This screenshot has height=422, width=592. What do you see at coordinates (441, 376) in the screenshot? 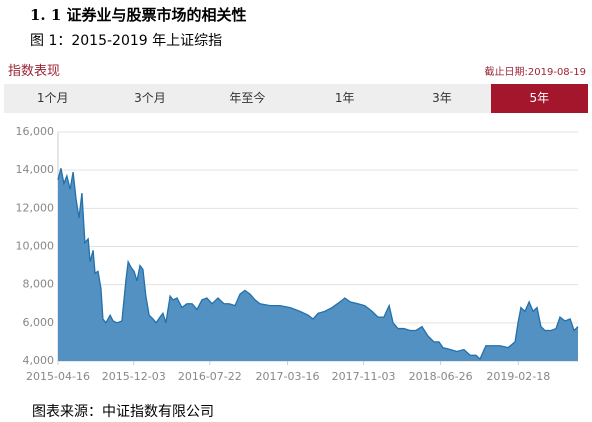
I see `x-tick-label: 2018-06-26` at bounding box center [441, 376].